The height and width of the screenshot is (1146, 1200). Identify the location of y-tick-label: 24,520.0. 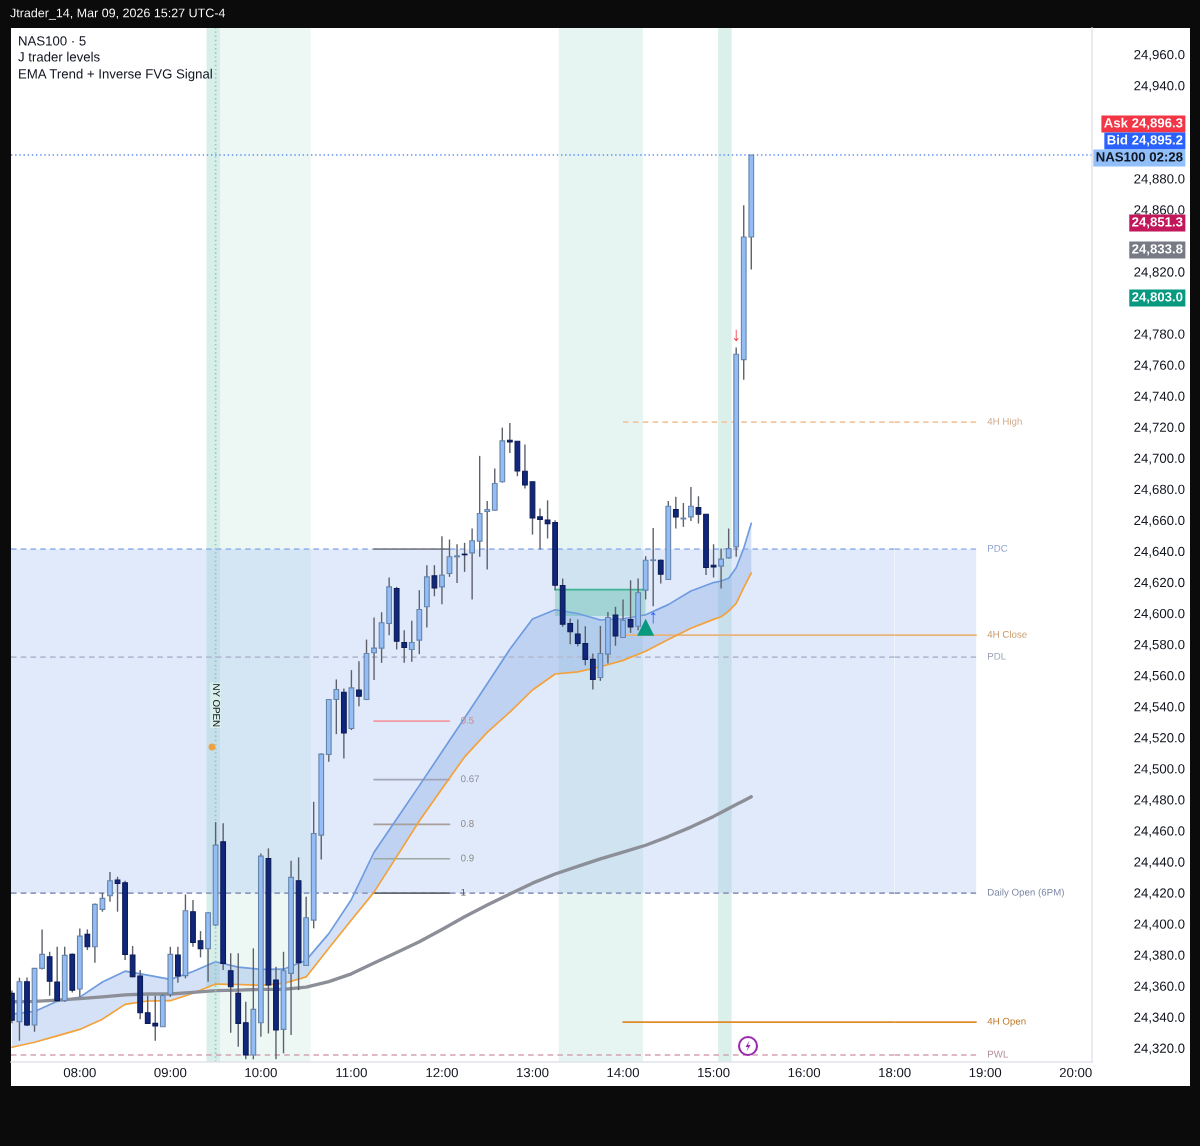
(1159, 738).